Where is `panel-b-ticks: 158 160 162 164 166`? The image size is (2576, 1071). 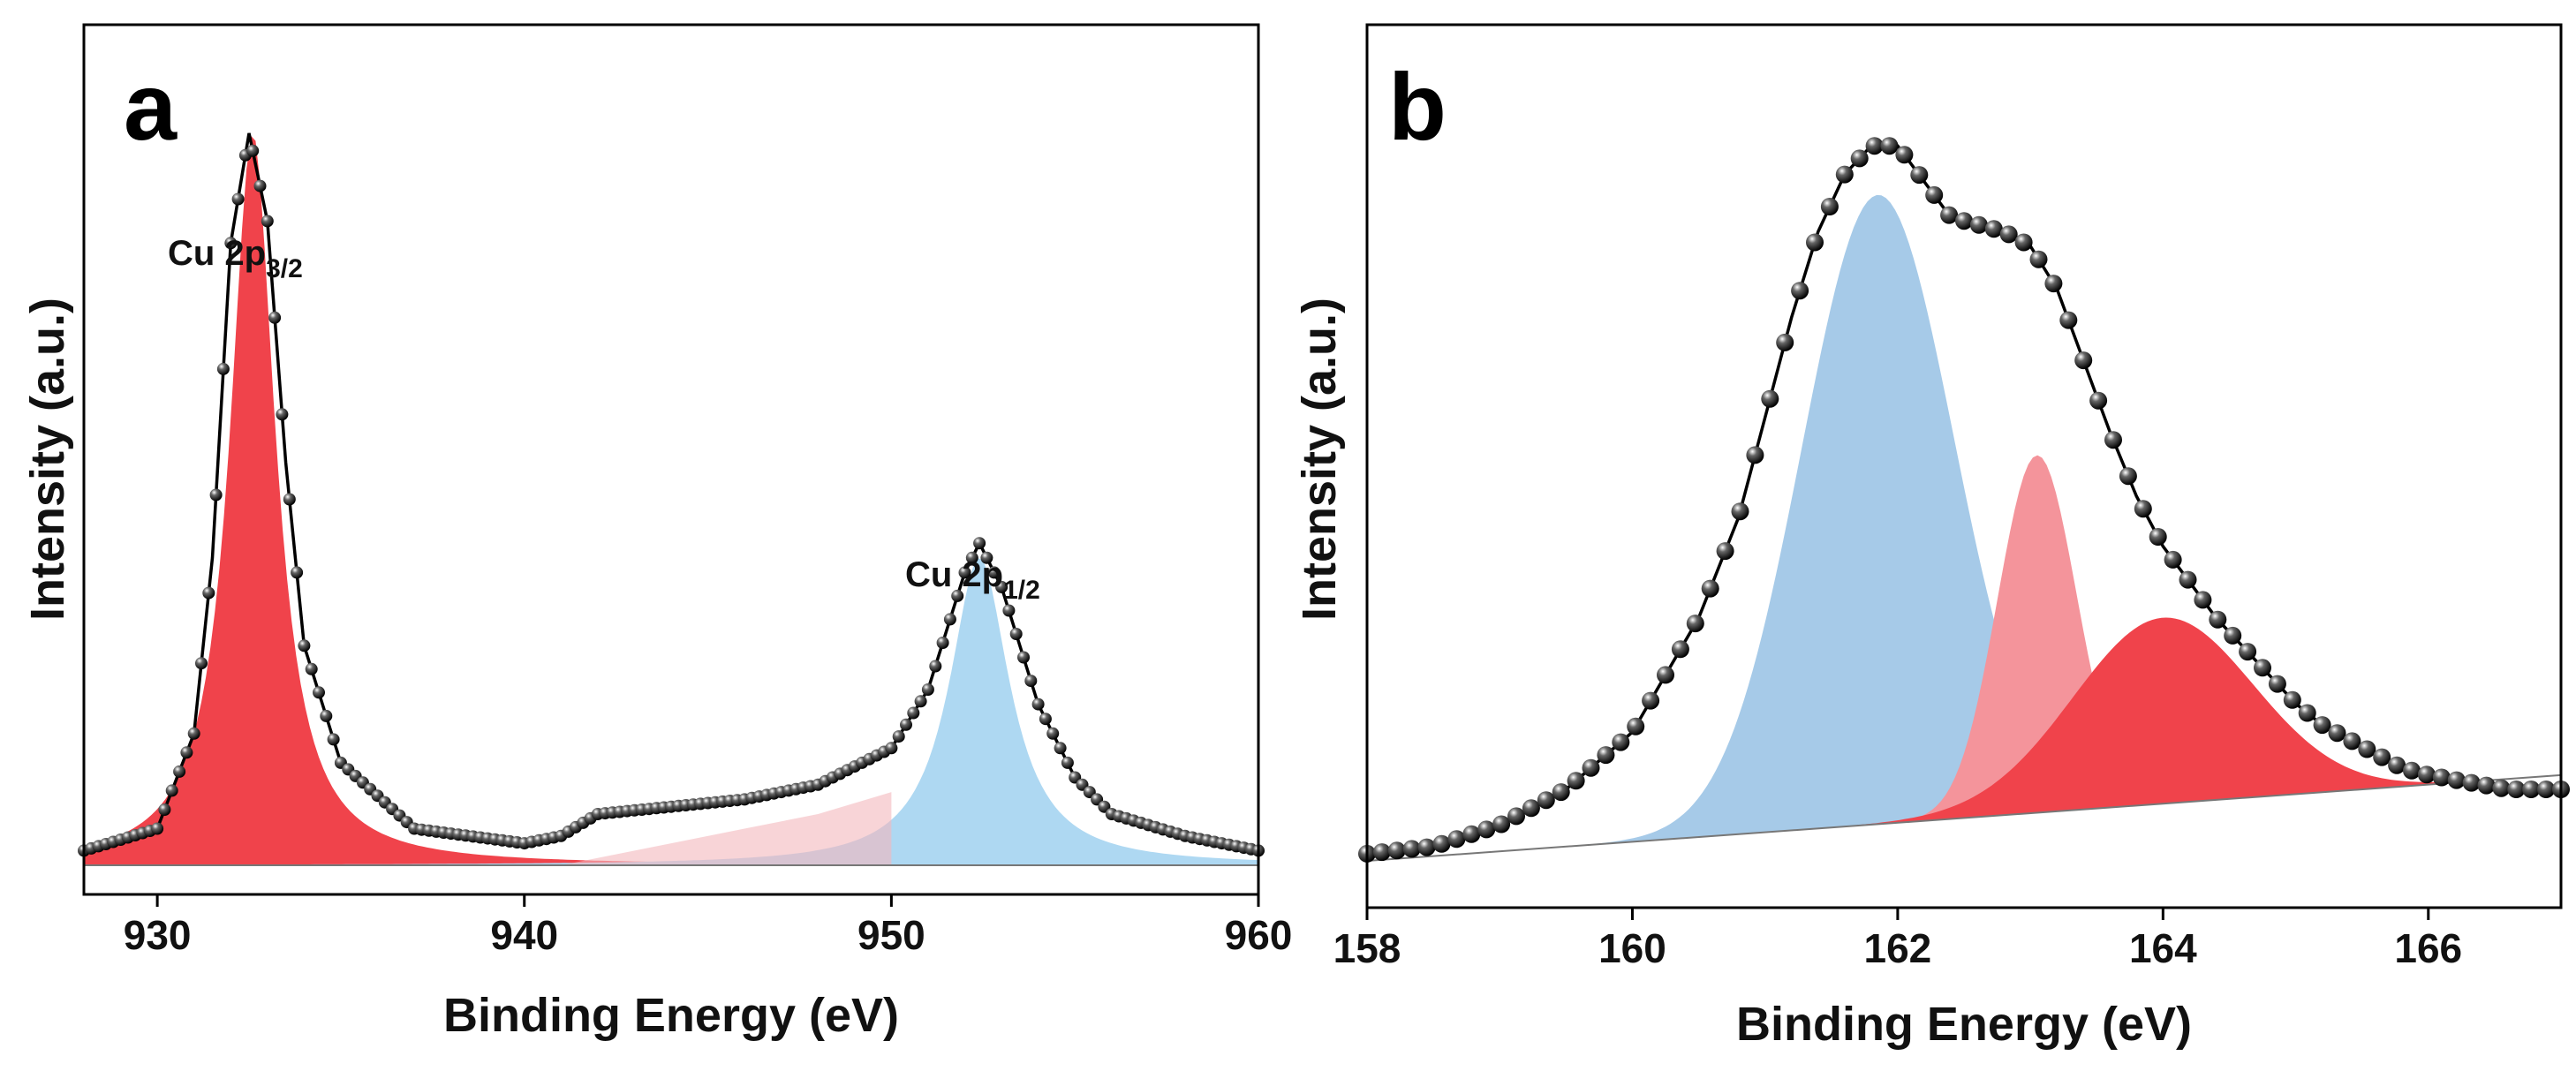
panel-b-ticks: 158 160 162 164 166 is located at coordinates (1898, 939).